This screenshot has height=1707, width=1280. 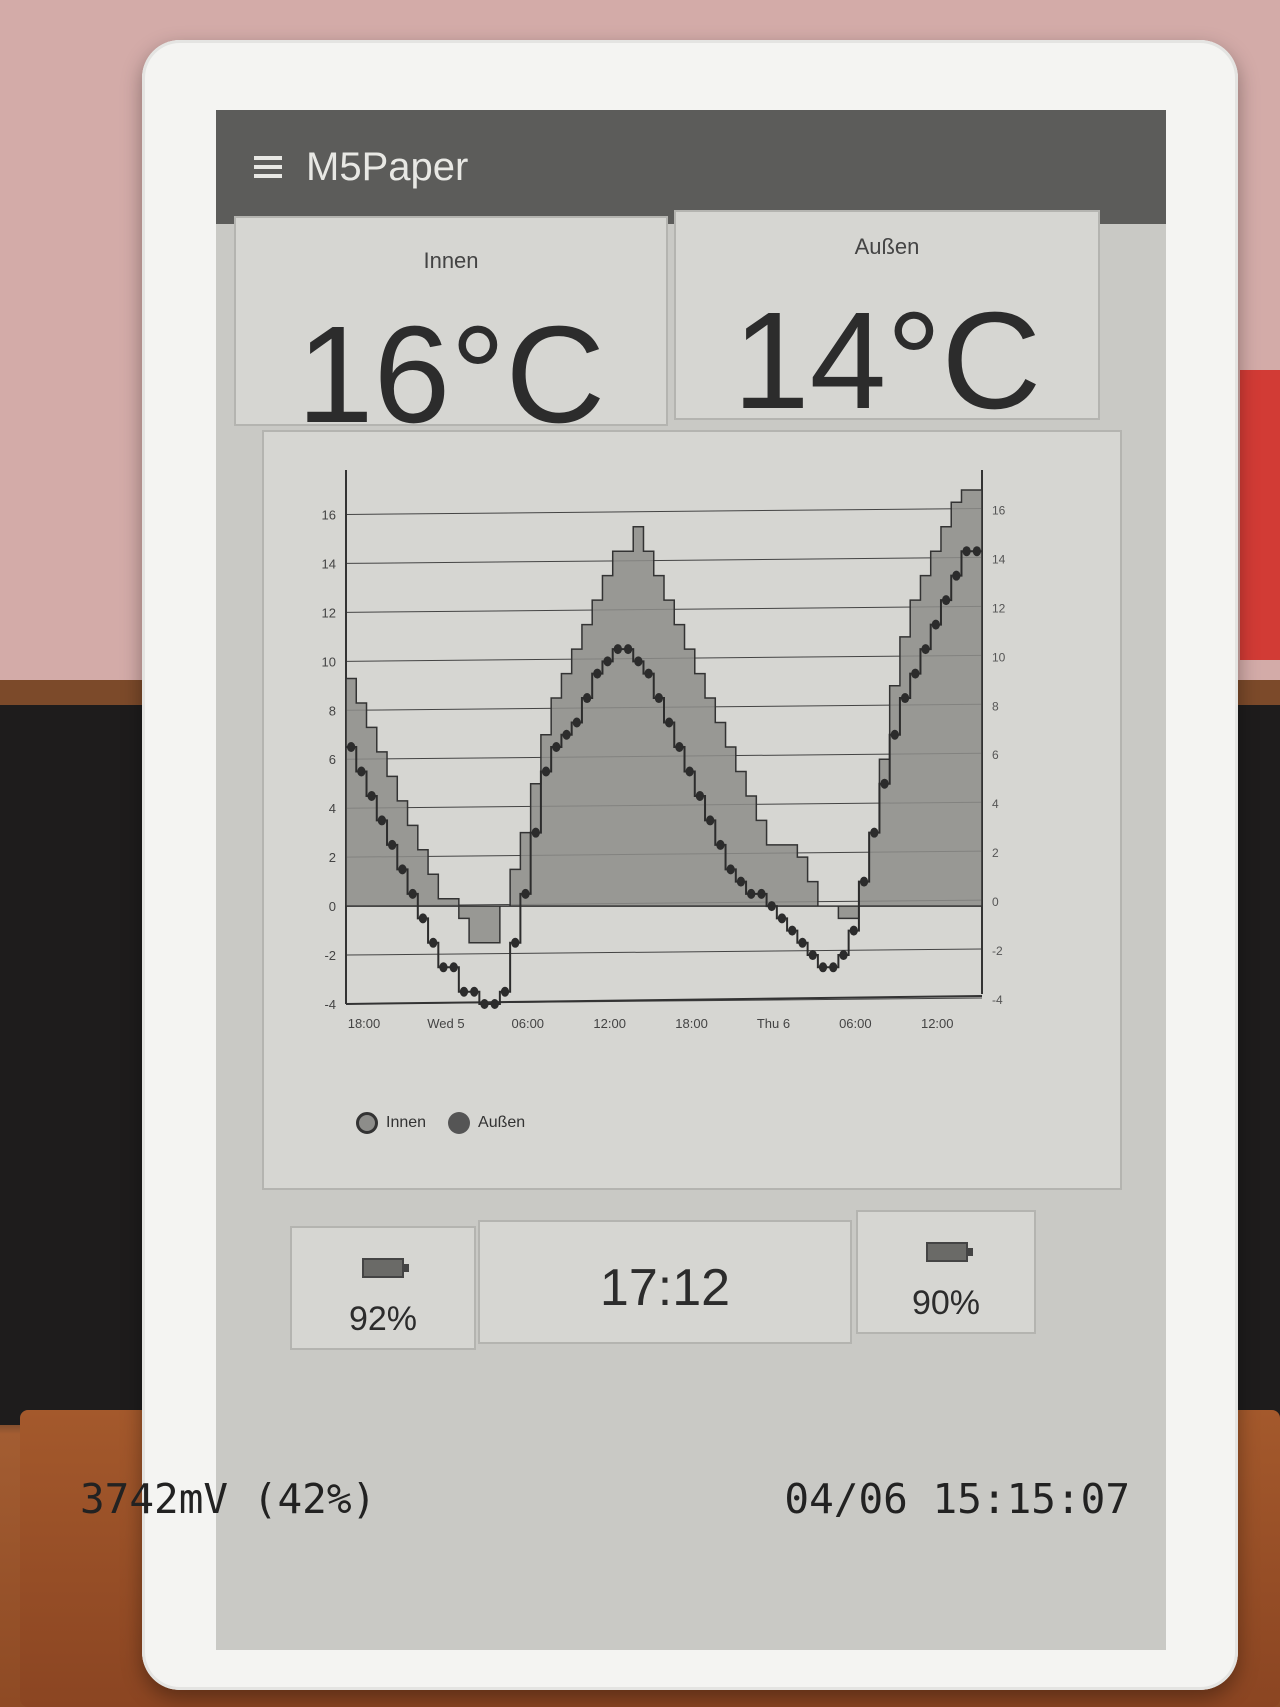 I want to click on outside-temp-label: Außen, so click(x=887, y=246).